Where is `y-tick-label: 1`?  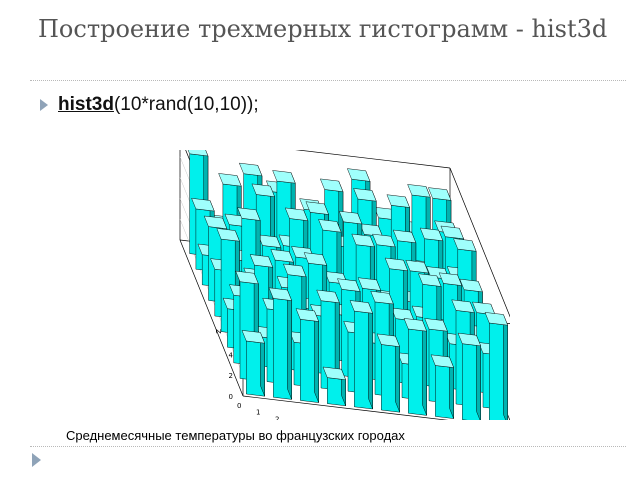 y-tick-label: 1 is located at coordinates (258, 413).